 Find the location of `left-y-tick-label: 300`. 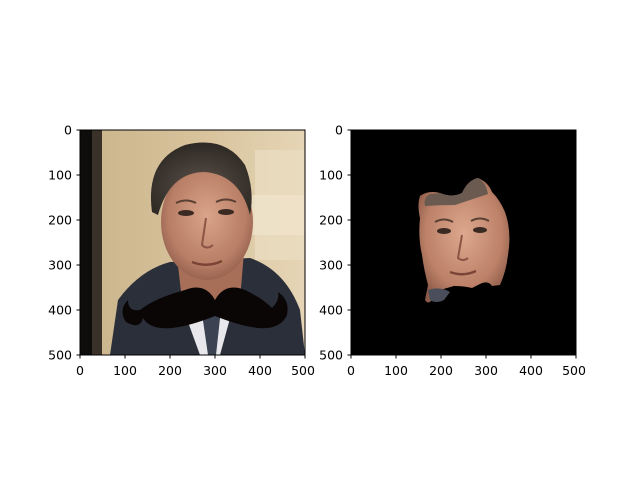

left-y-tick-label: 300 is located at coordinates (60, 265).